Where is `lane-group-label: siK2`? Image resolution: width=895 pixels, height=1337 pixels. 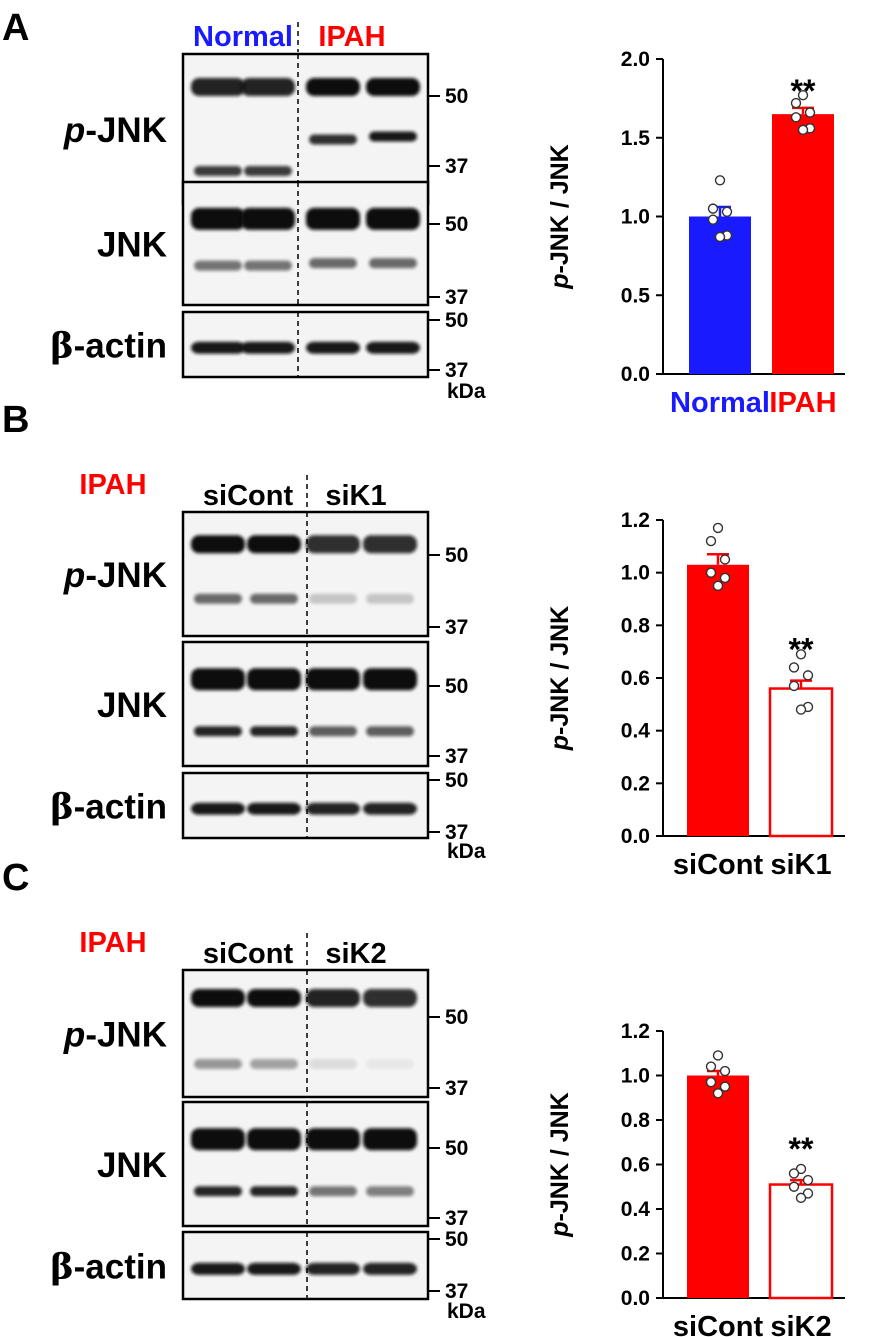 lane-group-label: siK2 is located at coordinates (355, 954).